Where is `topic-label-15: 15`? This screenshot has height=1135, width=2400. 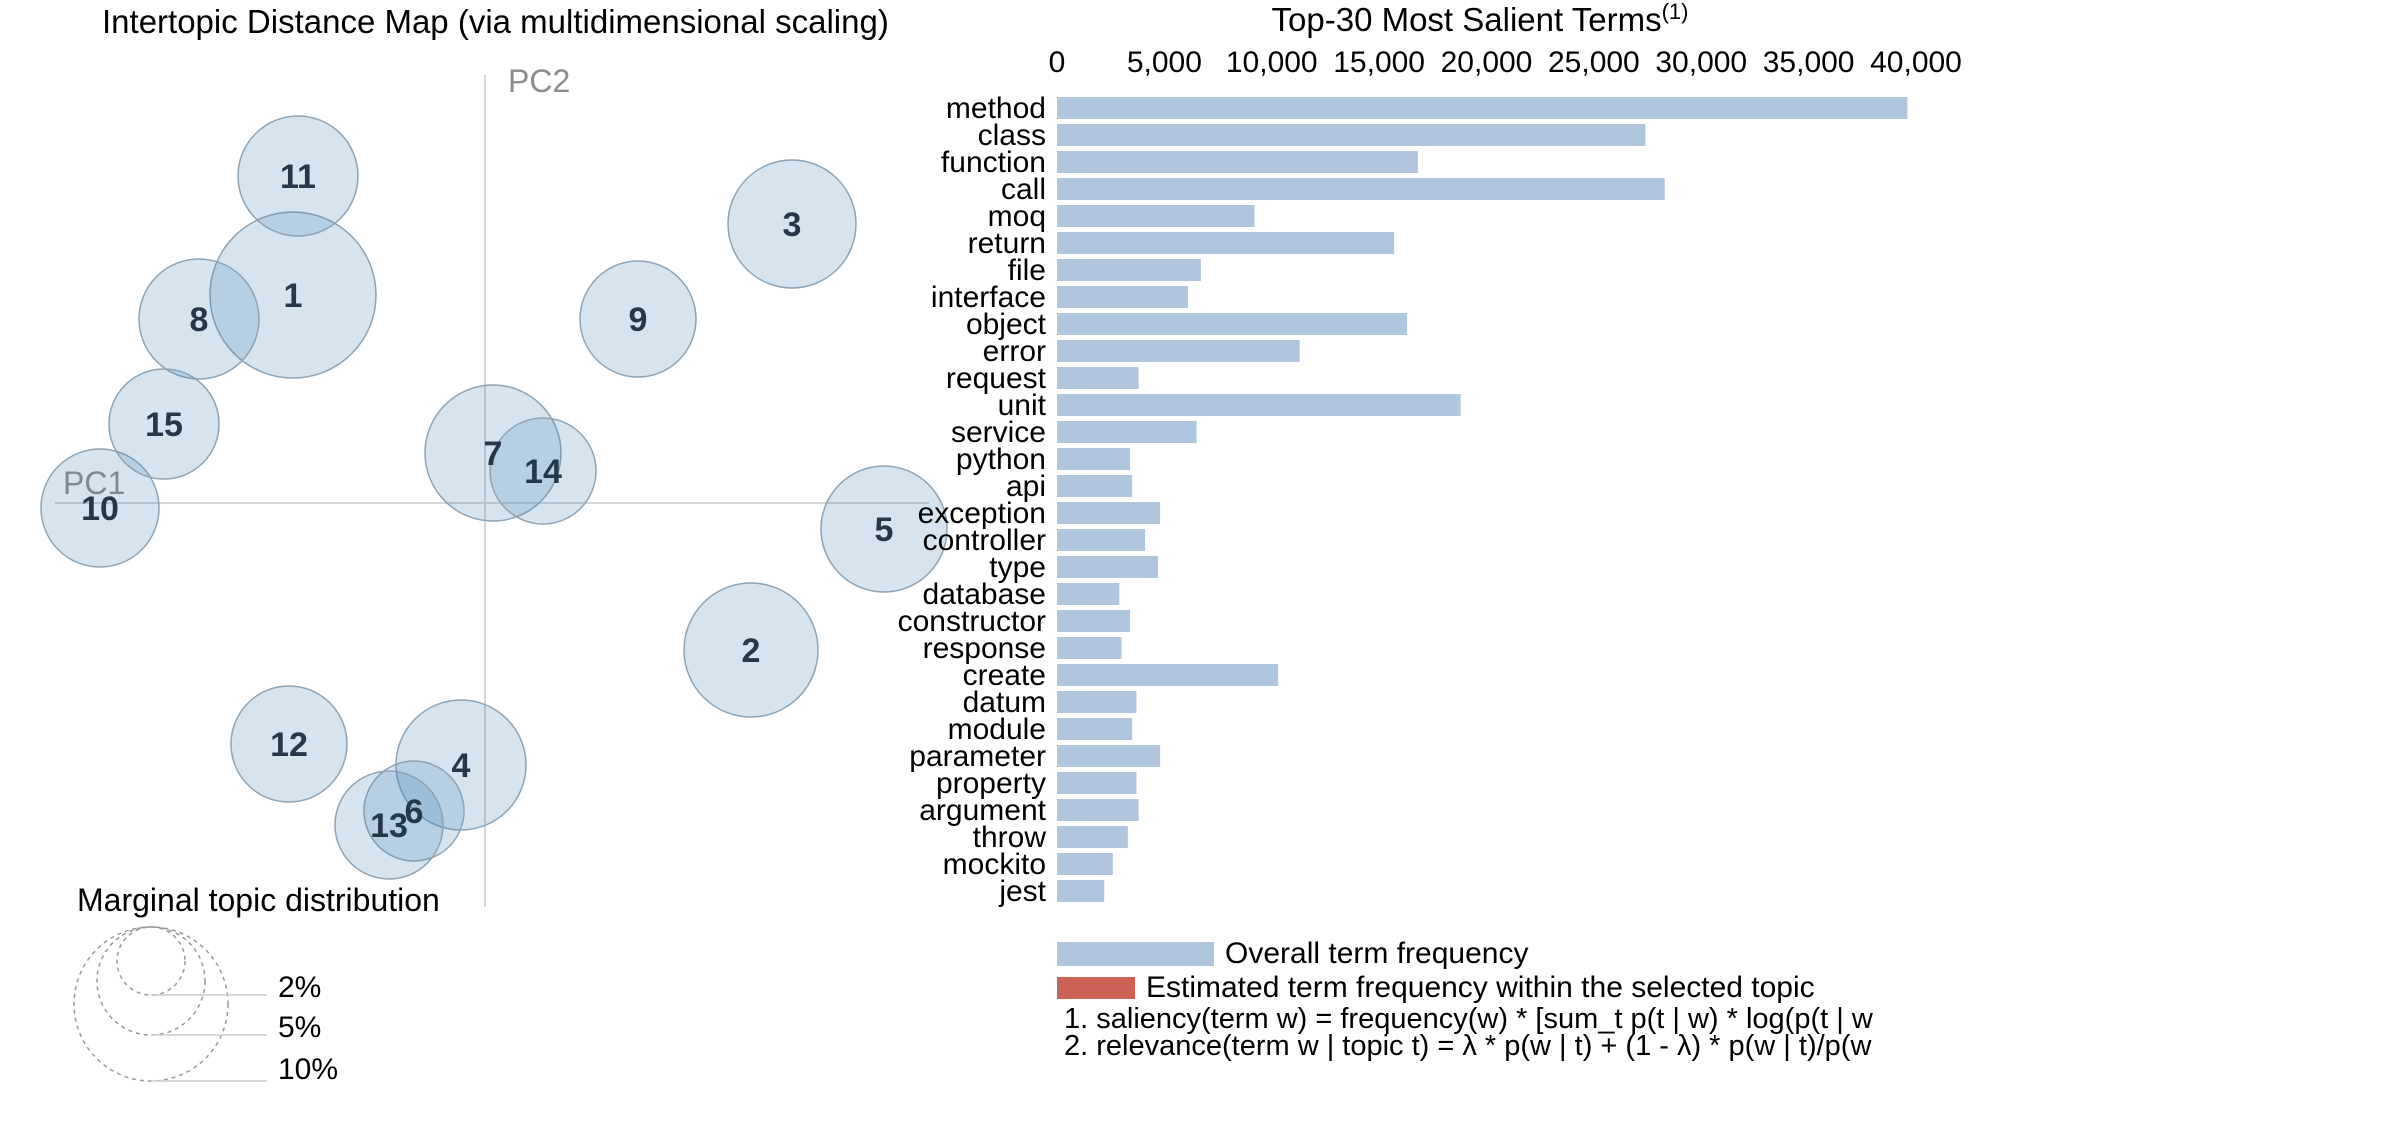
topic-label-15: 15 is located at coordinates (164, 425).